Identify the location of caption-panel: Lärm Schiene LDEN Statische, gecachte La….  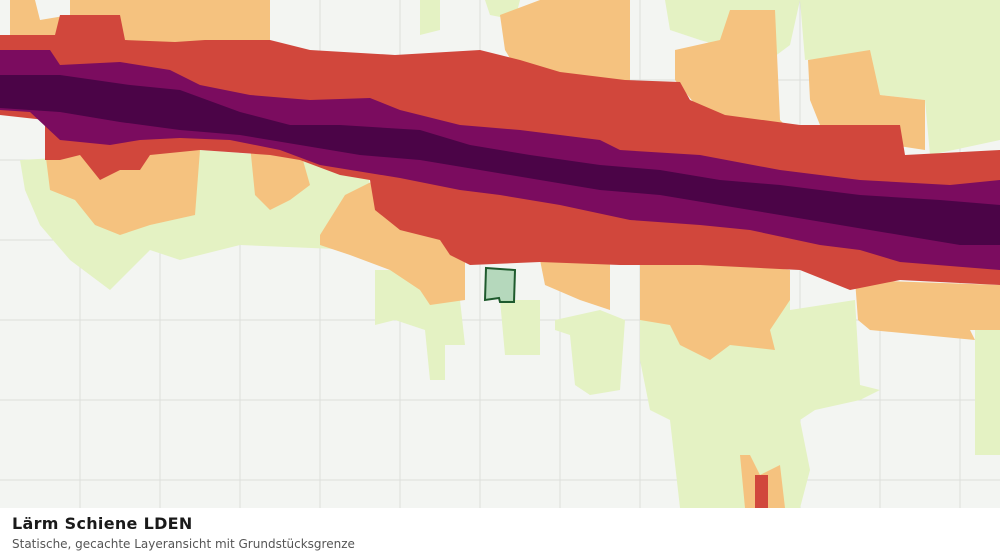
(500, 534).